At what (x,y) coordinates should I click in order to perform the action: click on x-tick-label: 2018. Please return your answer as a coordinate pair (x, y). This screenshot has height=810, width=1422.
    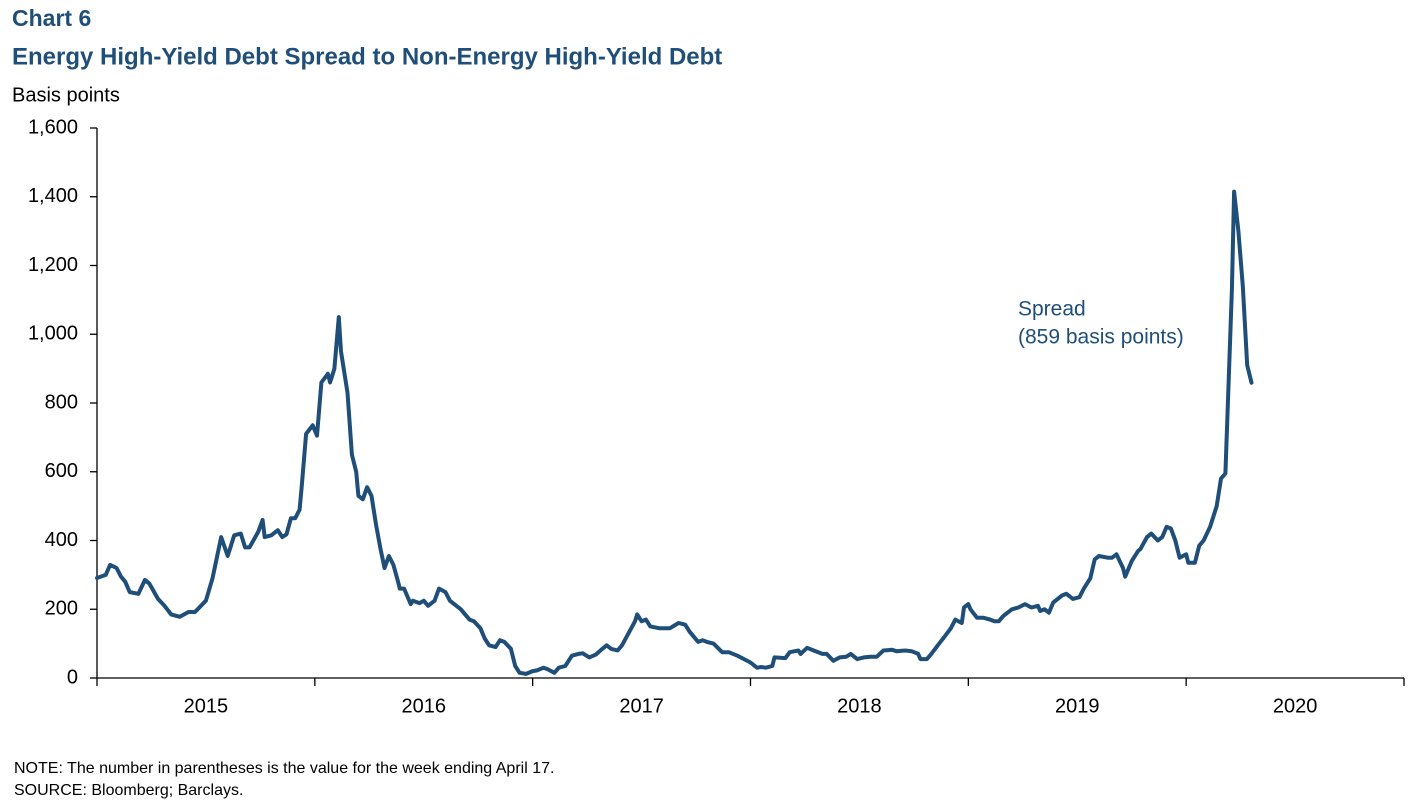
    Looking at the image, I should click on (859, 706).